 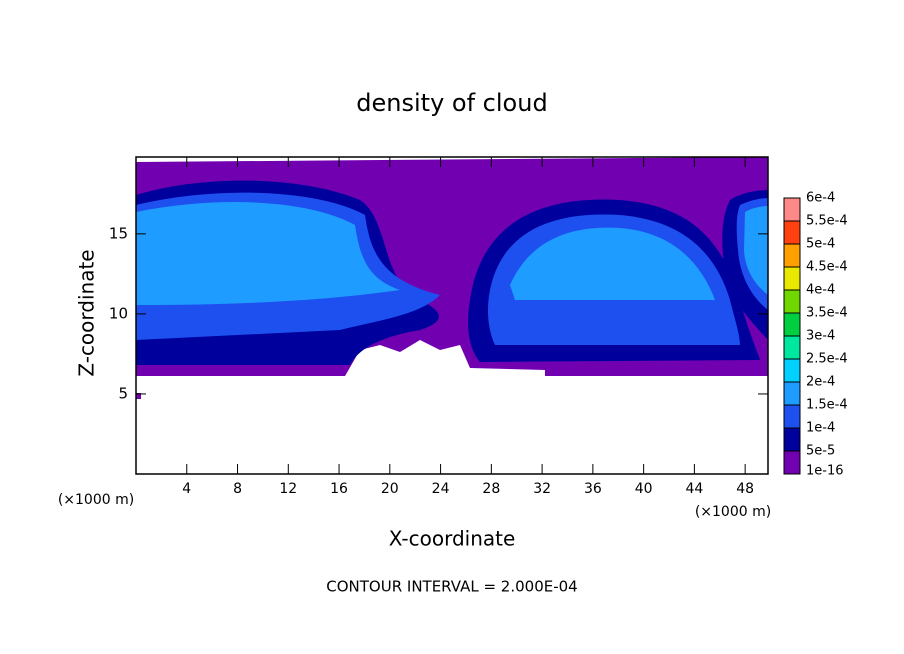 What do you see at coordinates (118, 313) in the screenshot?
I see `y-tick-label: 10` at bounding box center [118, 313].